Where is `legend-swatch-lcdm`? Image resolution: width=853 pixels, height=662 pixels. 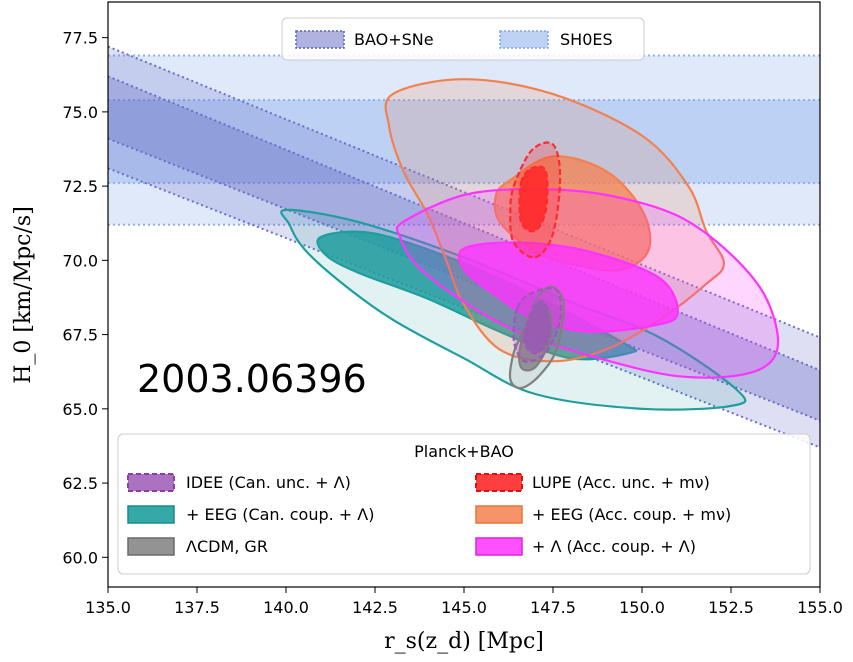
legend-swatch-lcdm is located at coordinates (151, 546).